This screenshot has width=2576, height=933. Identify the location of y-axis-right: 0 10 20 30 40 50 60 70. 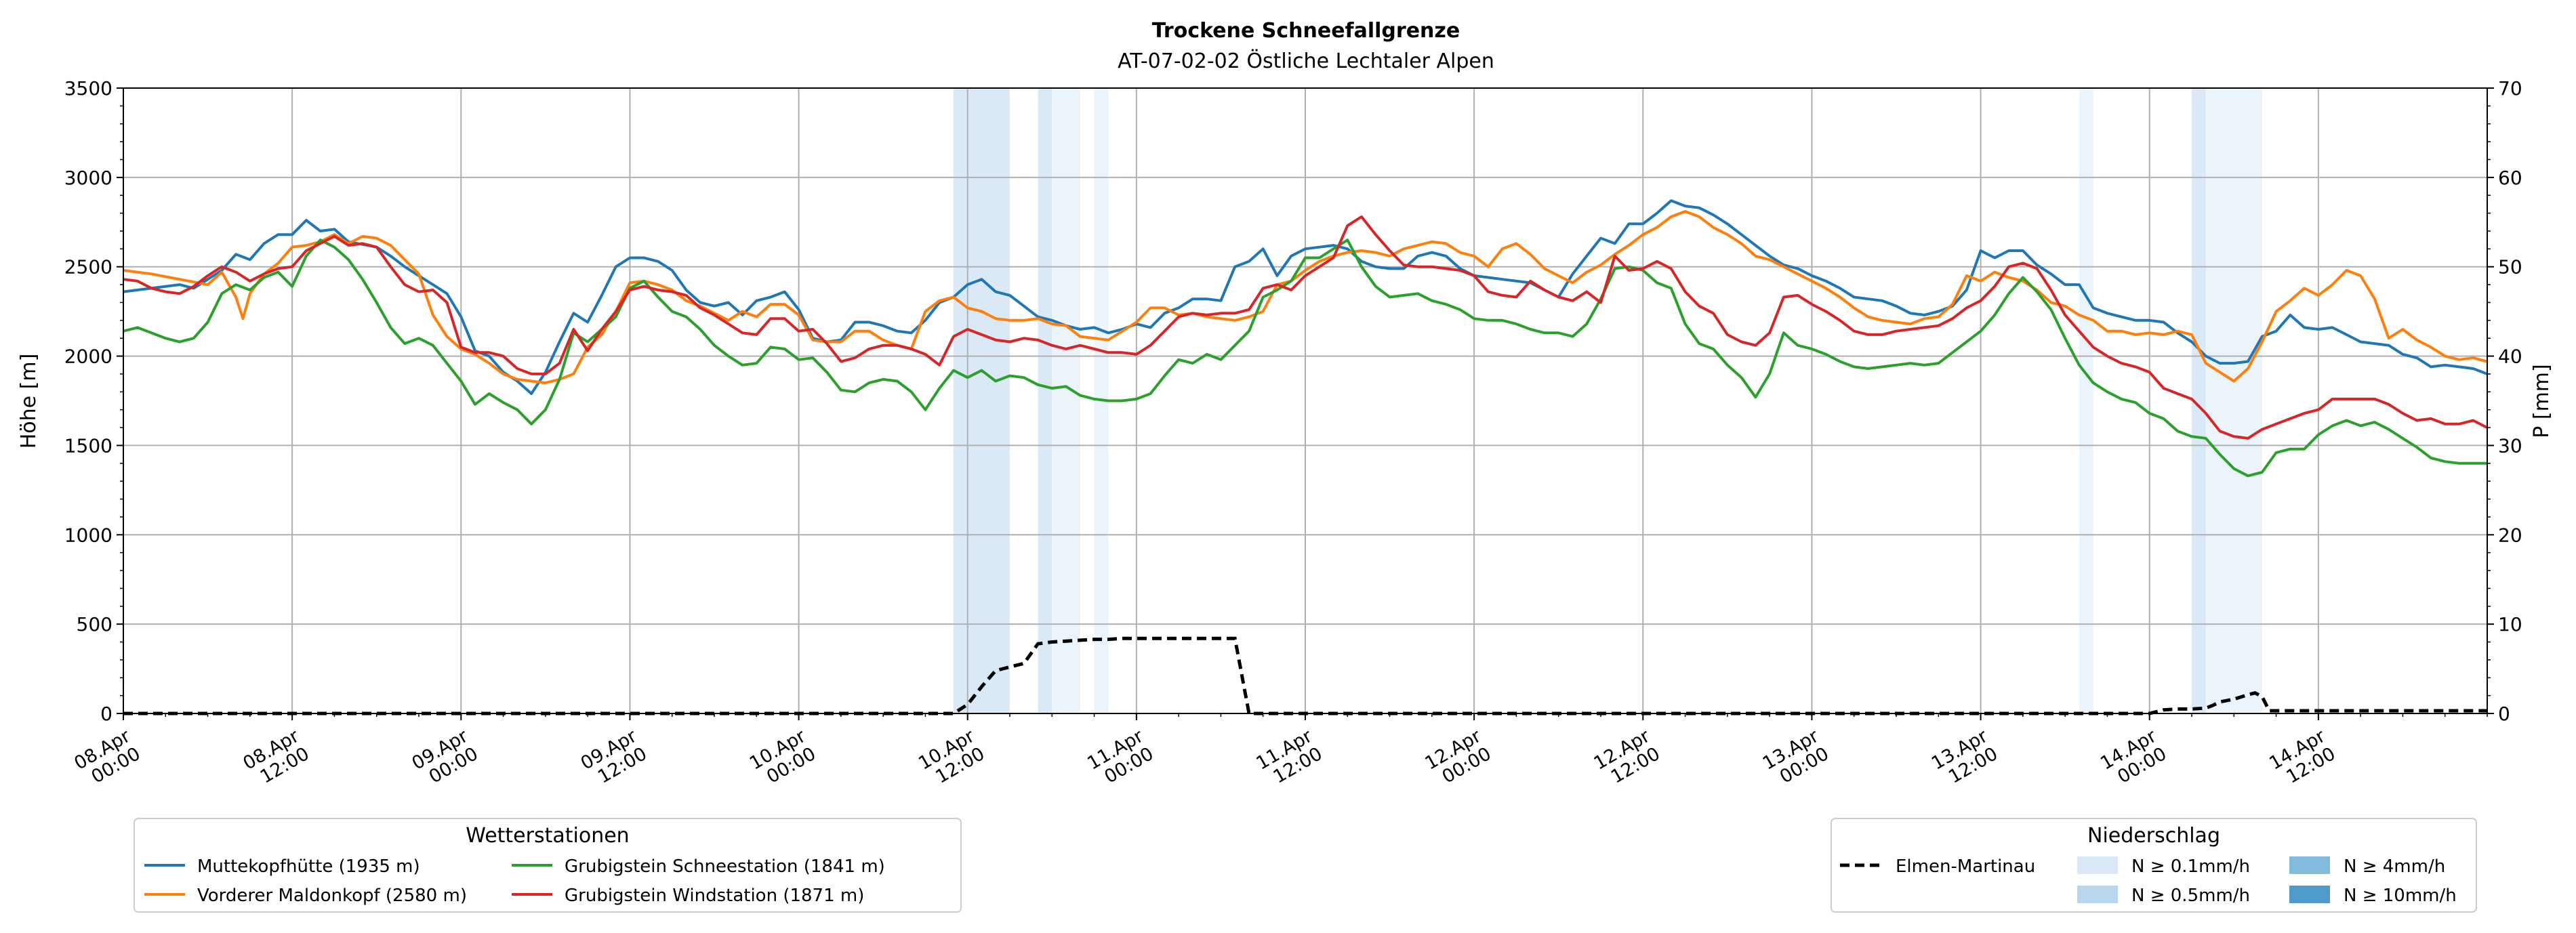
(2505, 401).